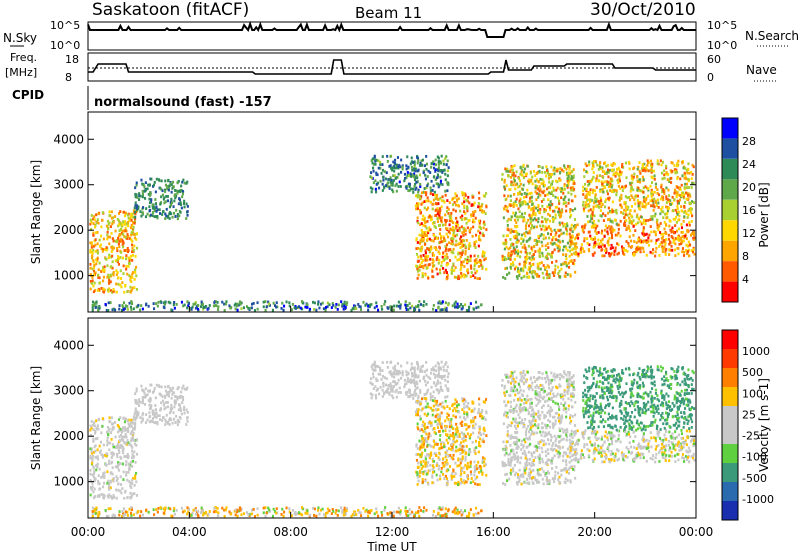  I want to click on station-title: Saskatoon (fitACF), so click(170, 10).